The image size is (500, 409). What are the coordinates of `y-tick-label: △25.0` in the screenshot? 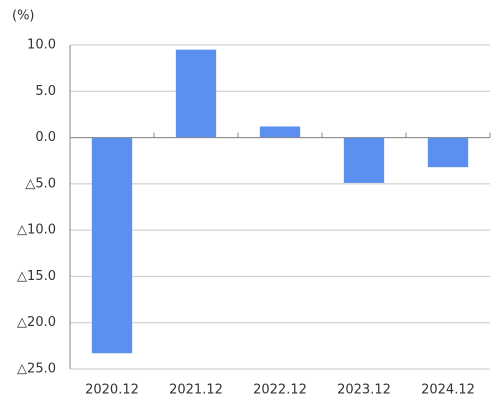 It's located at (36, 369).